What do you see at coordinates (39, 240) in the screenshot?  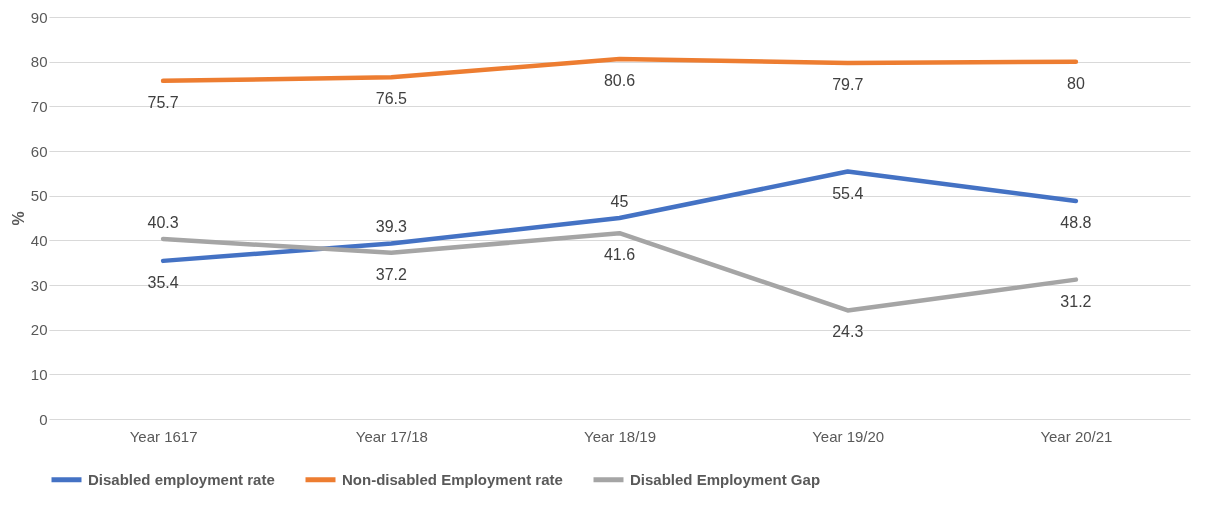 I see `y-tick-label: 40` at bounding box center [39, 240].